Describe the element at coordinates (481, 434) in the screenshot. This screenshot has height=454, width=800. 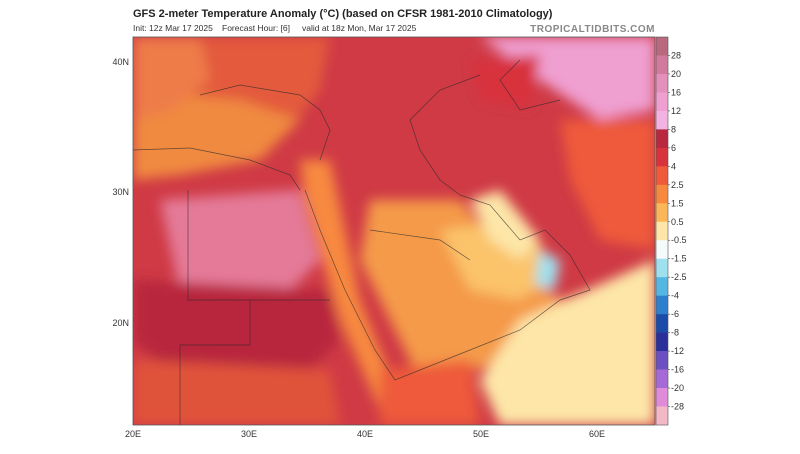
I see `lon-label: 50E` at that location.